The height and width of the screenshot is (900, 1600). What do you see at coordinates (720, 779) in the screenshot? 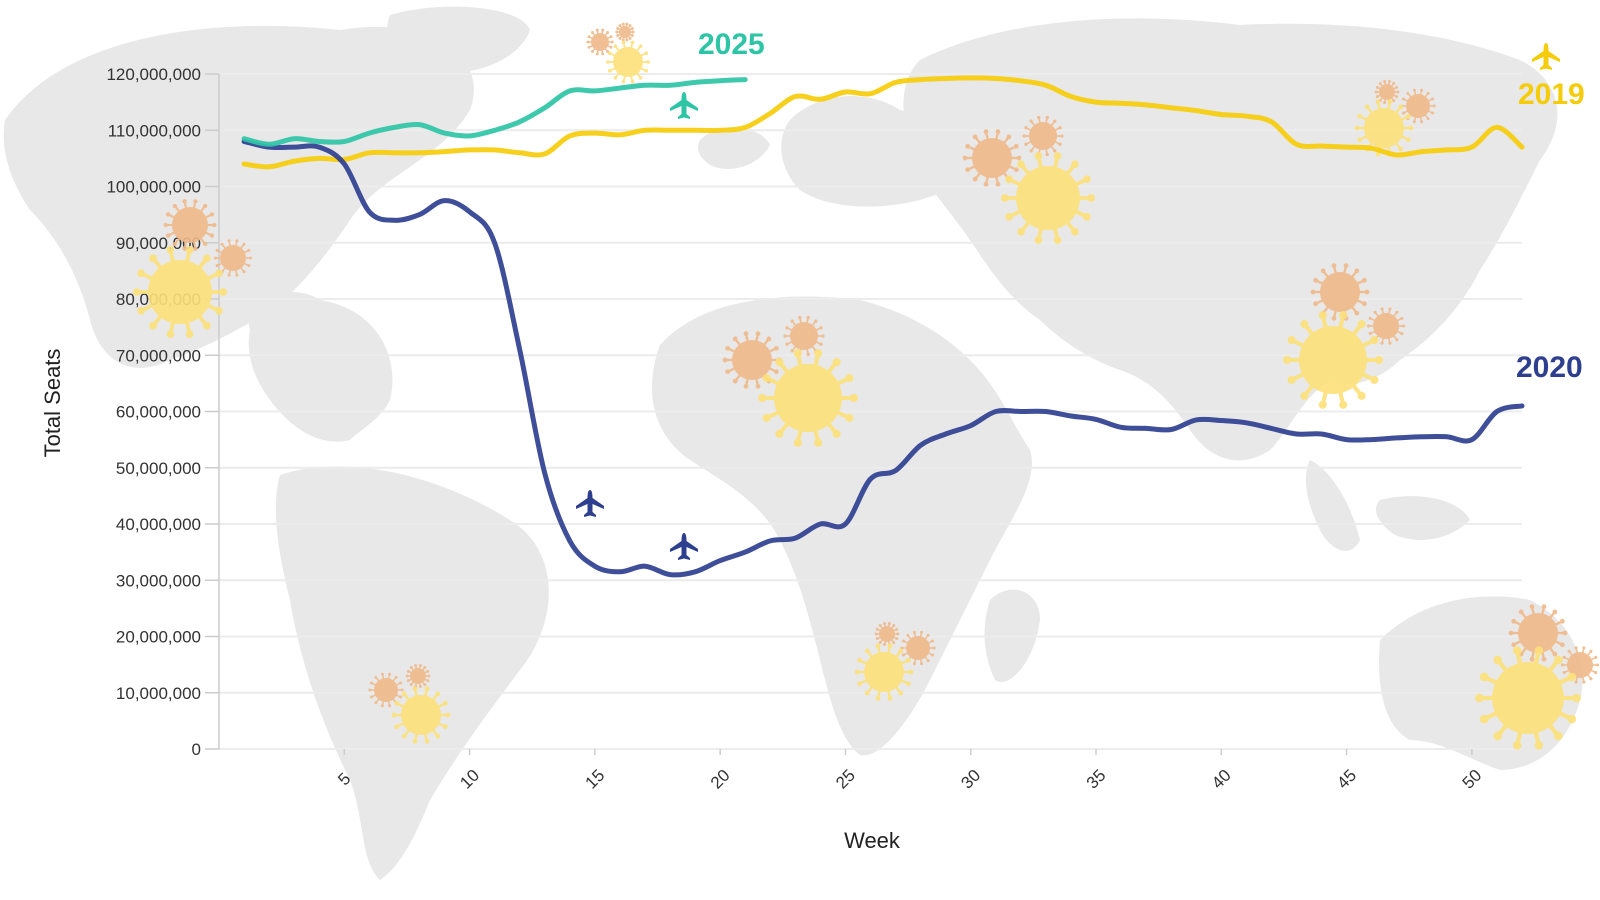
I see `x-tick-label: 20` at bounding box center [720, 779].